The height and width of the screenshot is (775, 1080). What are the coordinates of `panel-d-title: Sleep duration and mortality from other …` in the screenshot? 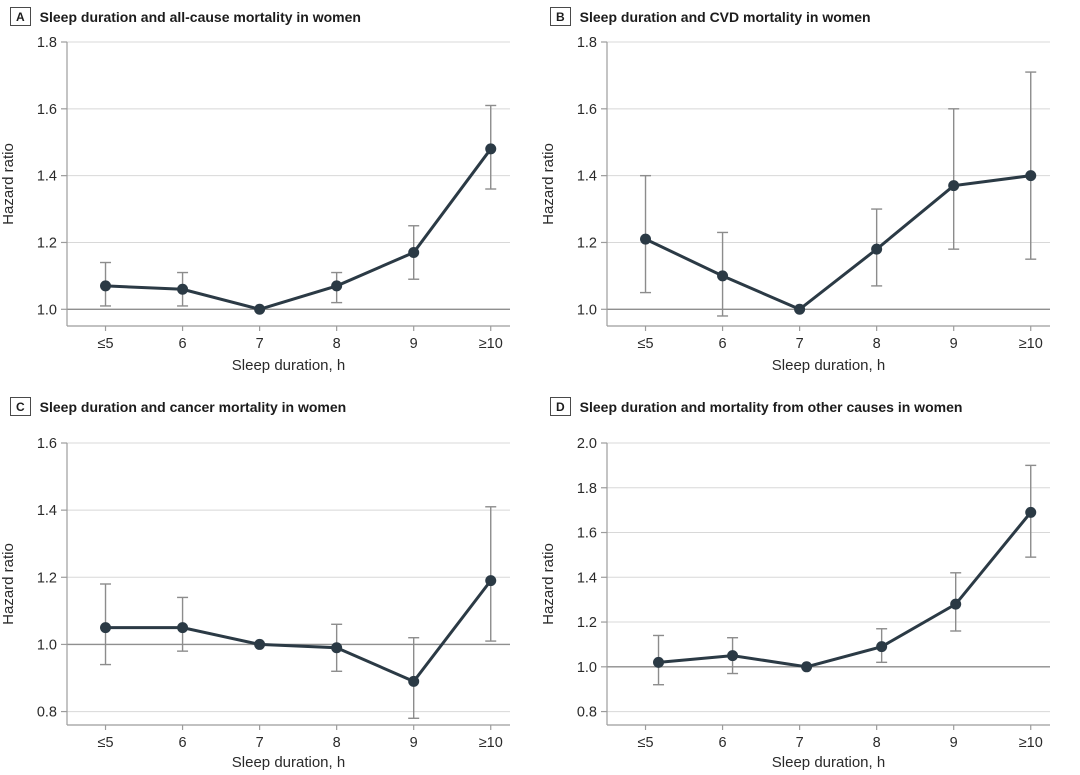 It's located at (771, 407).